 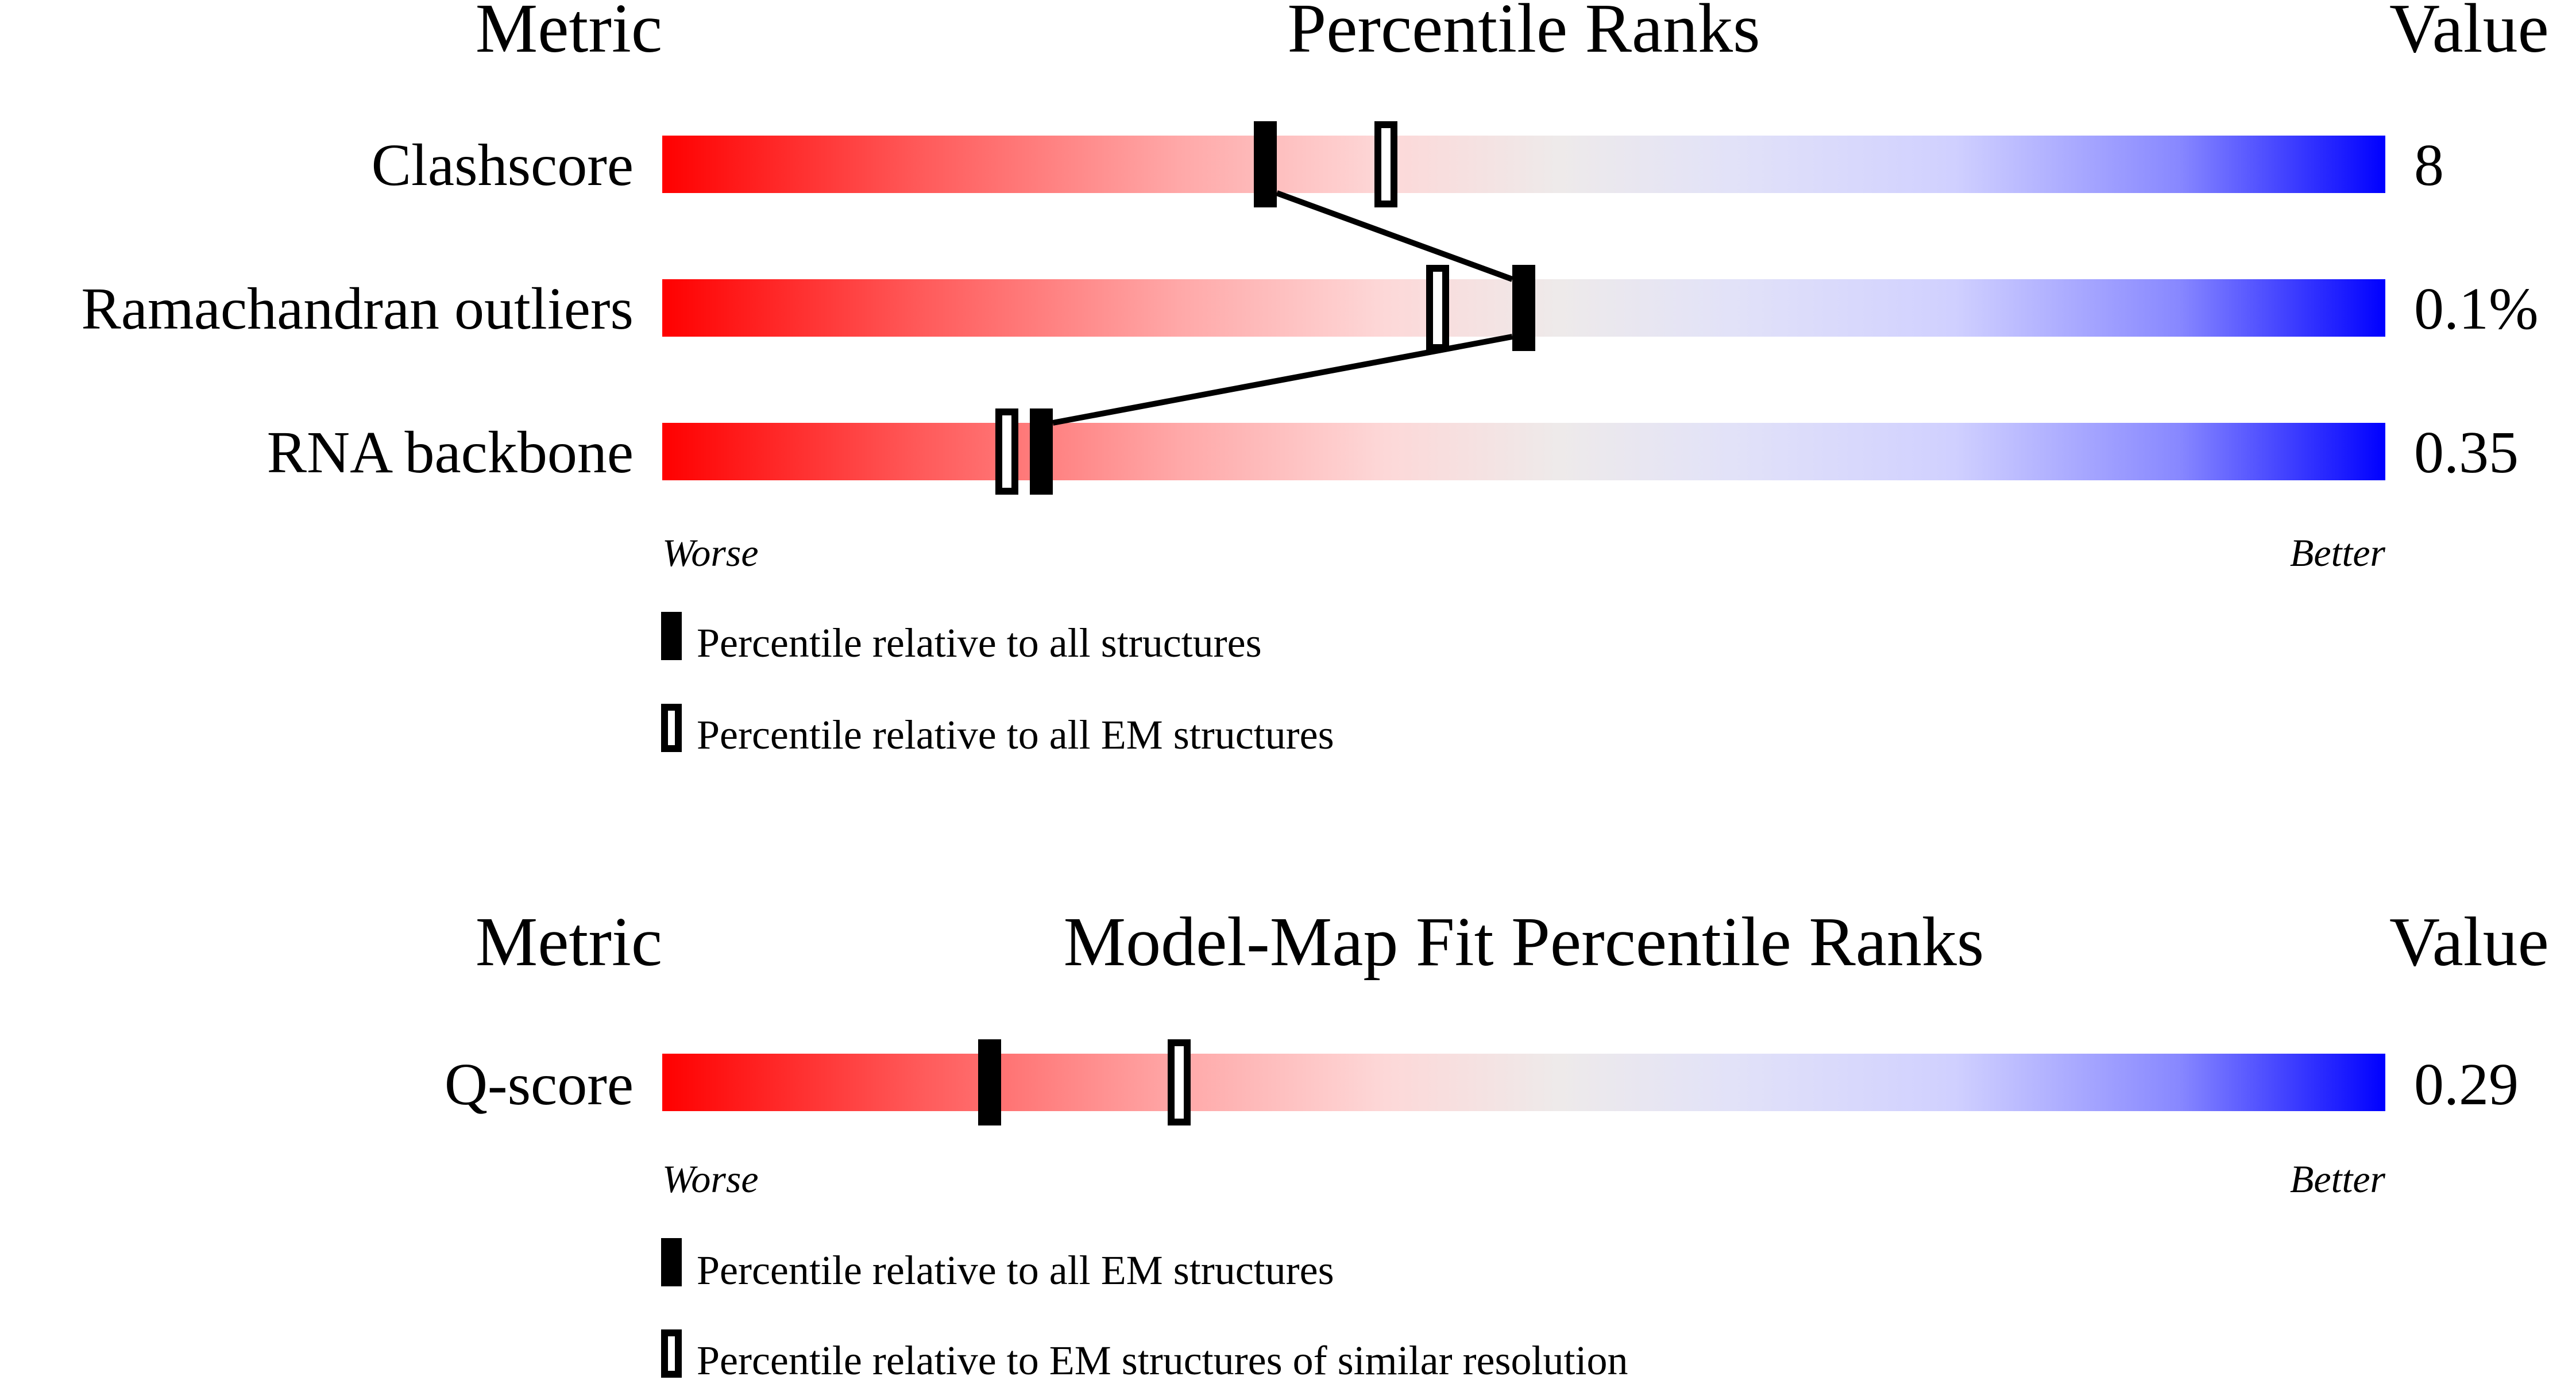 I want to click on chart-title: Model-Map Fit Percentile Ranks, so click(x=1524, y=942).